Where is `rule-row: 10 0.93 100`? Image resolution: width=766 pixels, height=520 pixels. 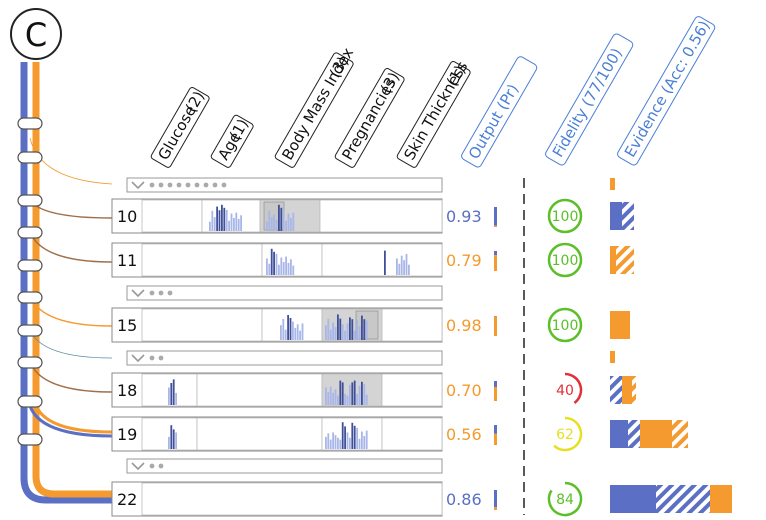 rule-row: 10 0.93 100 is located at coordinates (372, 216).